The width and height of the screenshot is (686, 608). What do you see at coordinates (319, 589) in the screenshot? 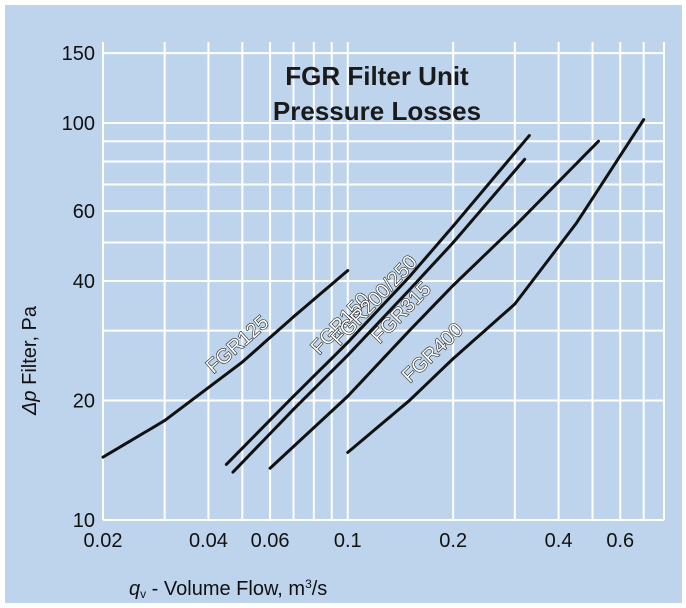
I see `x-axis-unit-tail: /s` at bounding box center [319, 589].